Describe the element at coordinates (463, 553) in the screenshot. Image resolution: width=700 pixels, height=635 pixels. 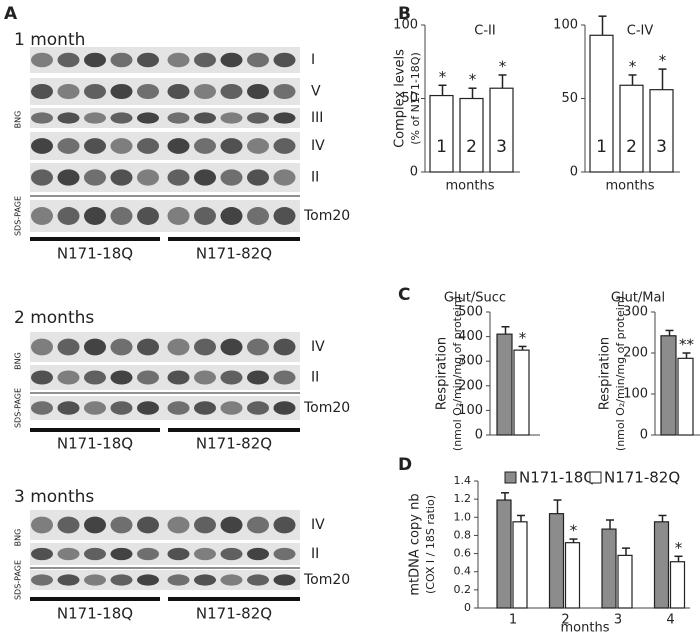
I see `y-tick-label: 0.6` at that location.